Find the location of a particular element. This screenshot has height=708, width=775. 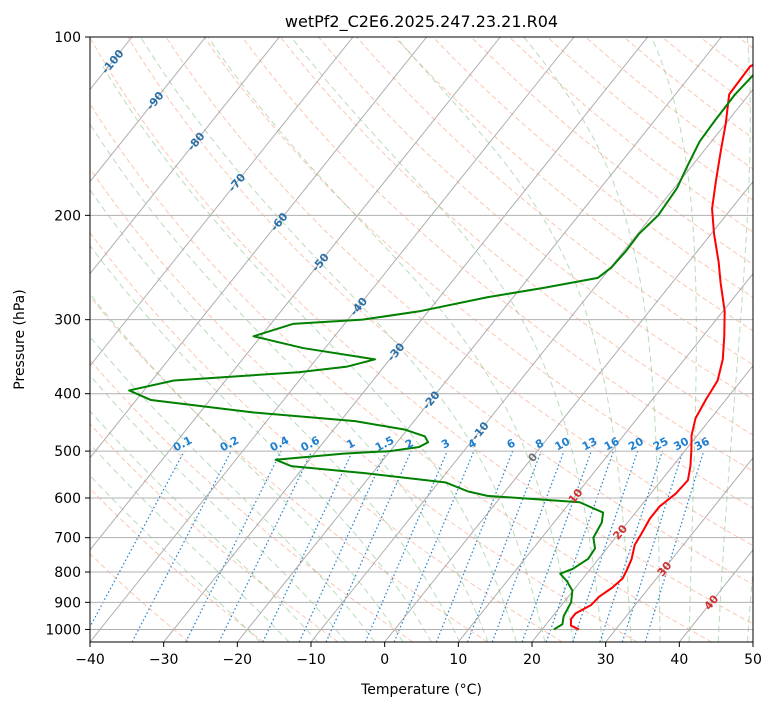

mixing-ratio-label: 10 is located at coordinates (563, 444).